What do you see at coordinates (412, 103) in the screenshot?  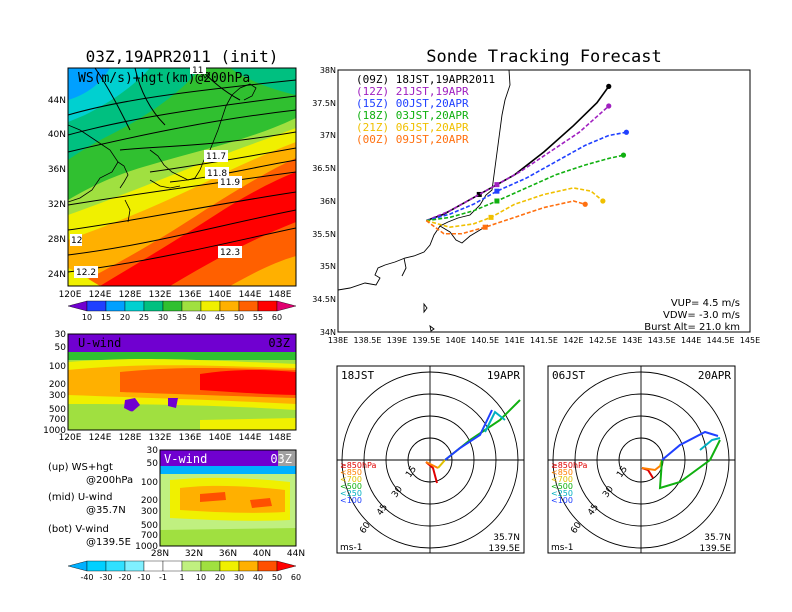 I see `legend-entry: (15Z) 00JST,20APR` at bounding box center [412, 103].